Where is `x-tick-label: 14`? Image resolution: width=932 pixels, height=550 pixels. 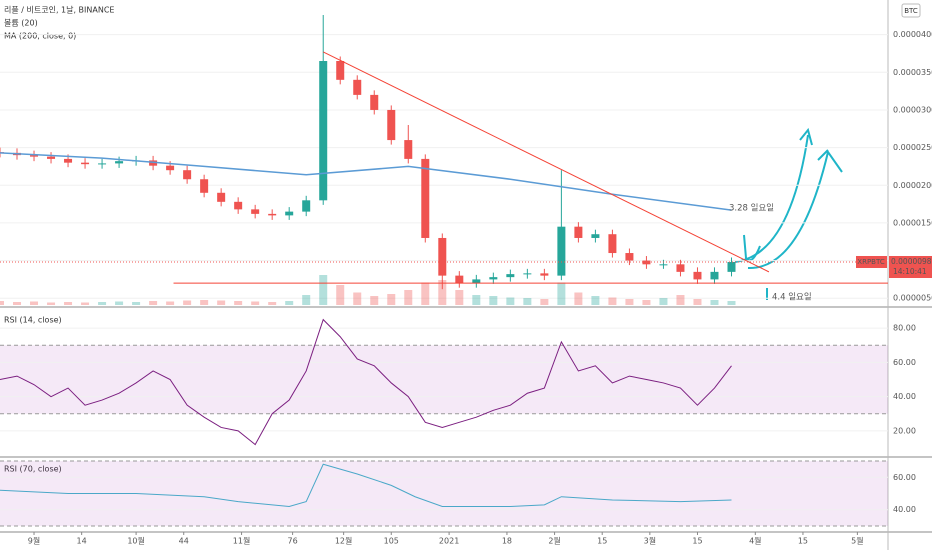
x-tick-label: 14 is located at coordinates (82, 541).